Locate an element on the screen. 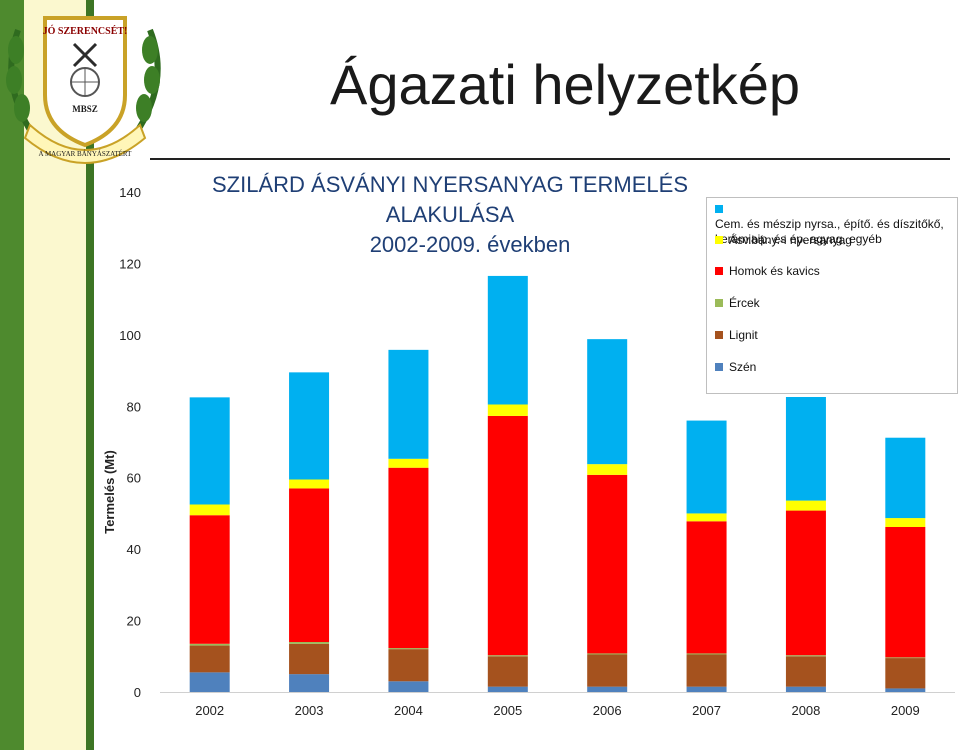 The image size is (960, 750). legend-swatch-cement is located at coordinates (719, 208).